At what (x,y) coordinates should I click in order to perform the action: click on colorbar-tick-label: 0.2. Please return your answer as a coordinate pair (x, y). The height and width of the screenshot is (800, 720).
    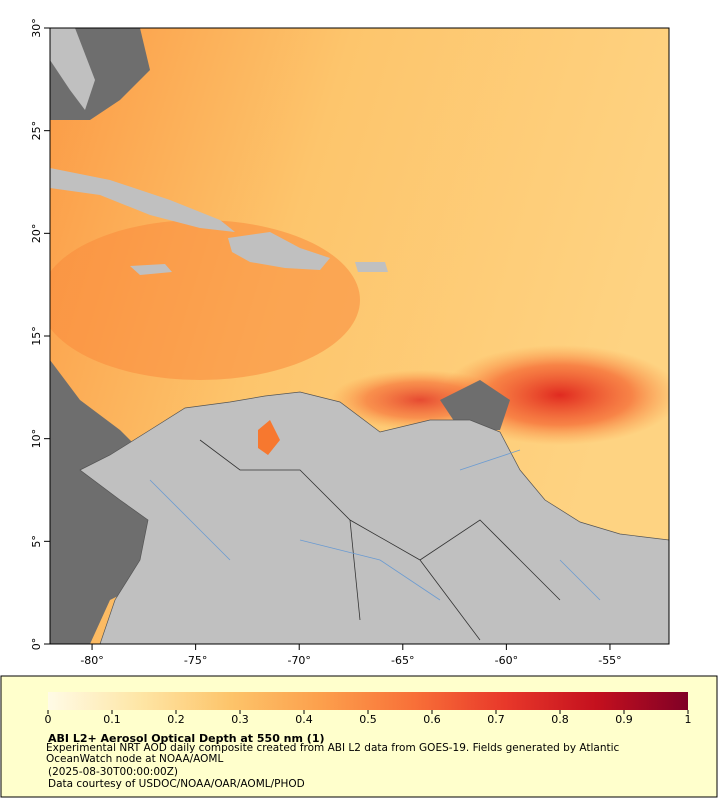
    Looking at the image, I should click on (176, 719).